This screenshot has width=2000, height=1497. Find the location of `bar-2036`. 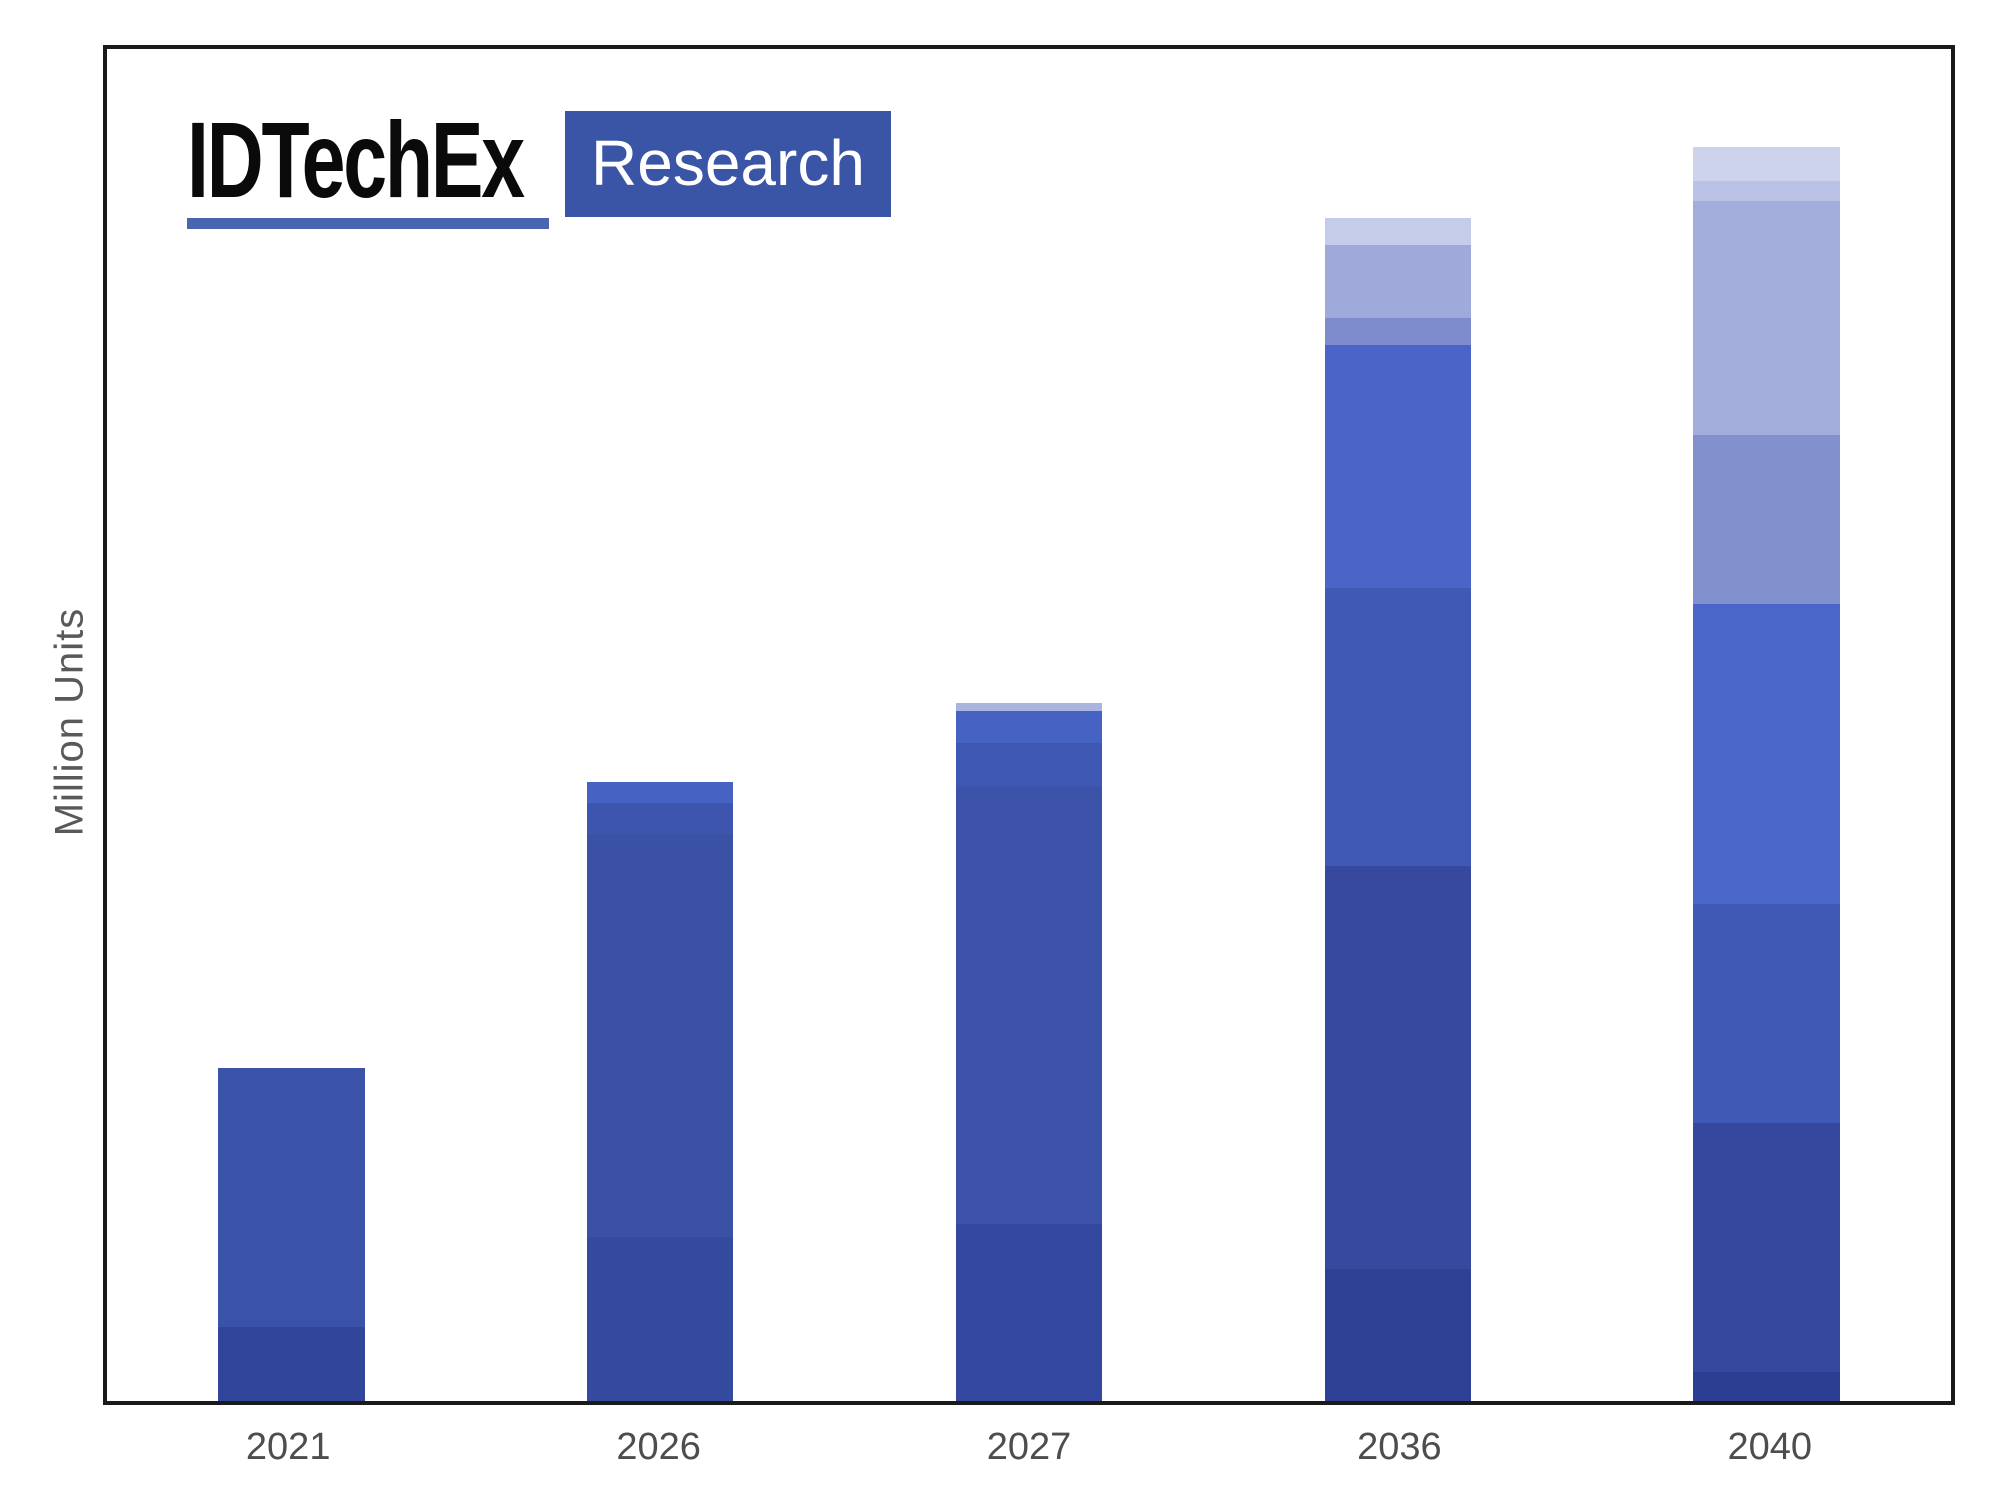

bar-2036 is located at coordinates (1397, 725).